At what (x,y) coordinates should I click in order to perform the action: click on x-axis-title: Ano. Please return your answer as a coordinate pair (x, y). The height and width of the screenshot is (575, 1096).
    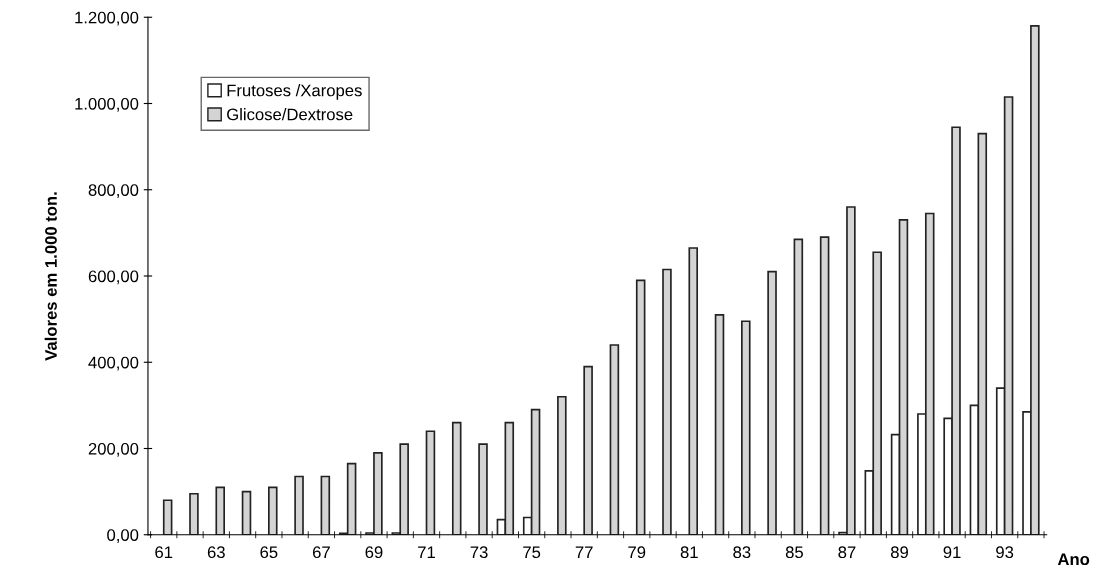
    Looking at the image, I should click on (1073, 559).